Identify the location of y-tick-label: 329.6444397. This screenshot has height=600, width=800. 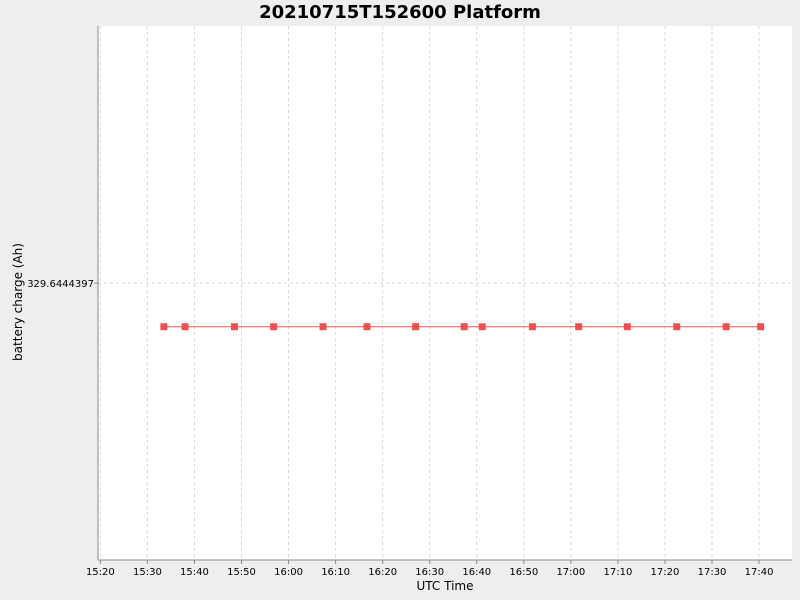
(60, 284).